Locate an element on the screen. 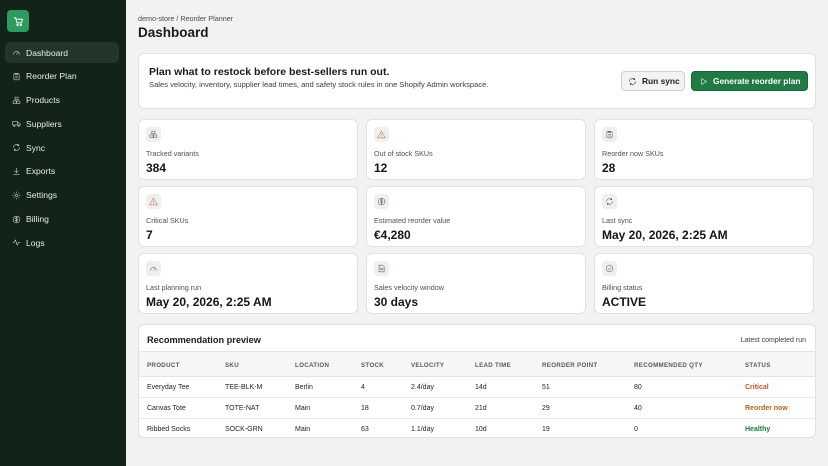 This screenshot has width=828, height=466. sidebar-item-reorder-plan: Reorder Plan is located at coordinates (62, 76).